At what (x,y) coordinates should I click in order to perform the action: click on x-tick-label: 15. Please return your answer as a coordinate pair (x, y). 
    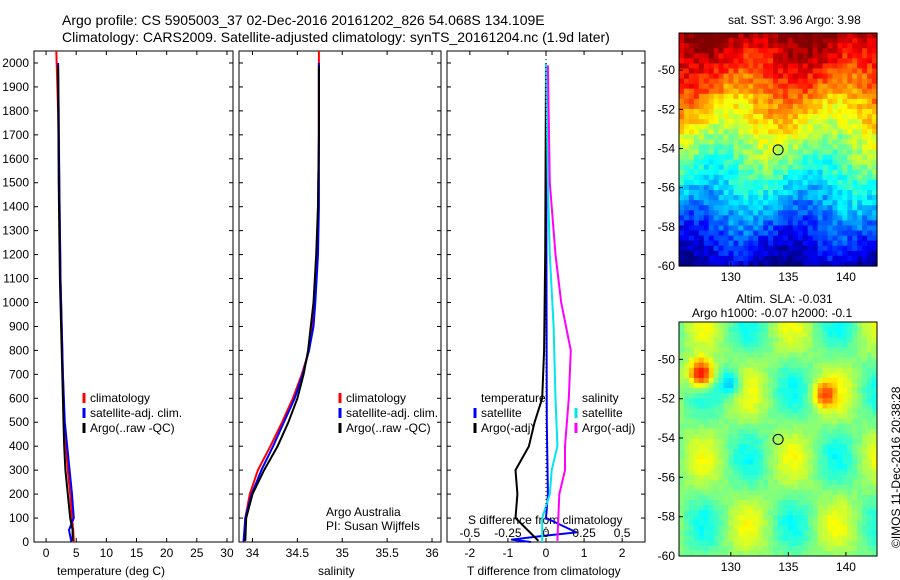
    Looking at the image, I should click on (137, 553).